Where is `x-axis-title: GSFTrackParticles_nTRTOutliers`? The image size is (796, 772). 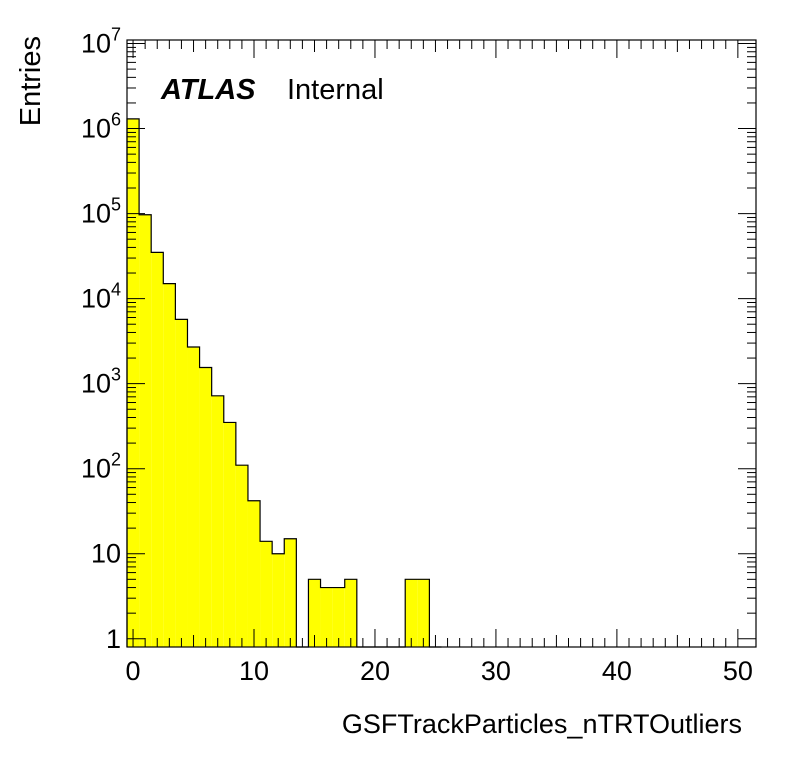 x-axis-title: GSFTrackParticles_nTRTOutliers is located at coordinates (542, 724).